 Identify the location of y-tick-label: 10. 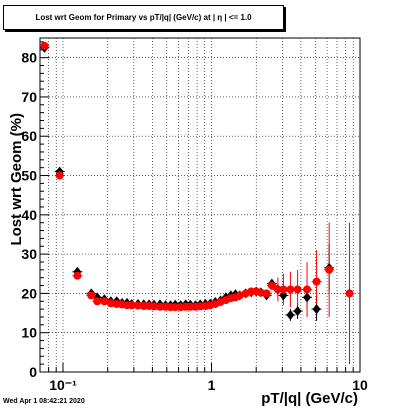
(29, 333).